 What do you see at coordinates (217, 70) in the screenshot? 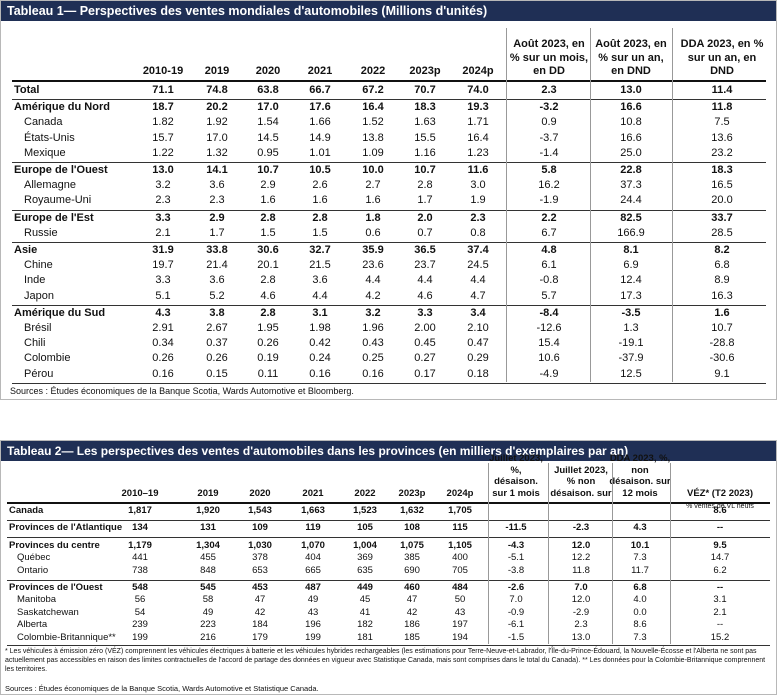
I see `column-header: 2019` at bounding box center [217, 70].